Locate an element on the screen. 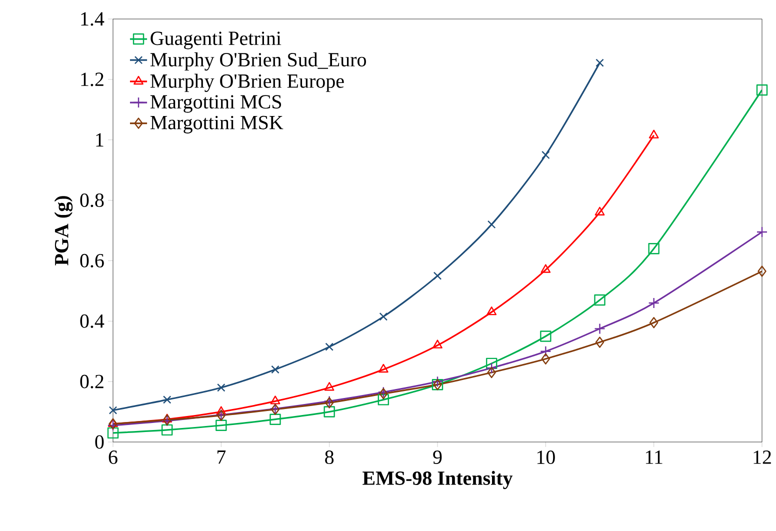 The width and height of the screenshot is (776, 531). x-tick-label: 7 is located at coordinates (221, 457).